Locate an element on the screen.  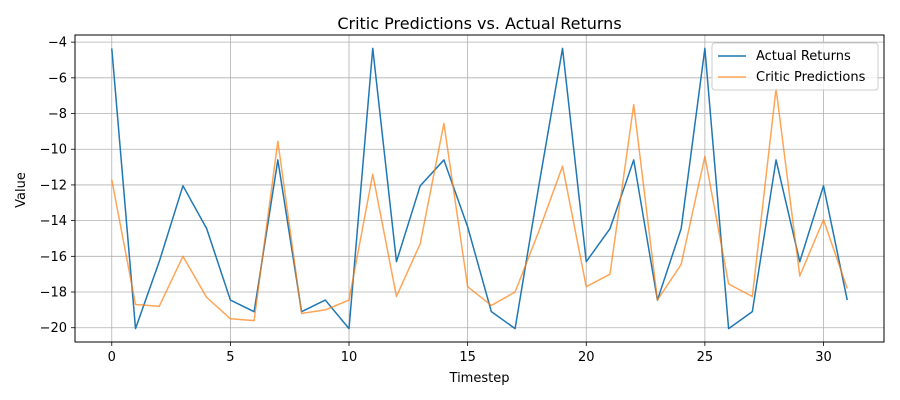
y-tick-label: −12 is located at coordinates (53, 185).